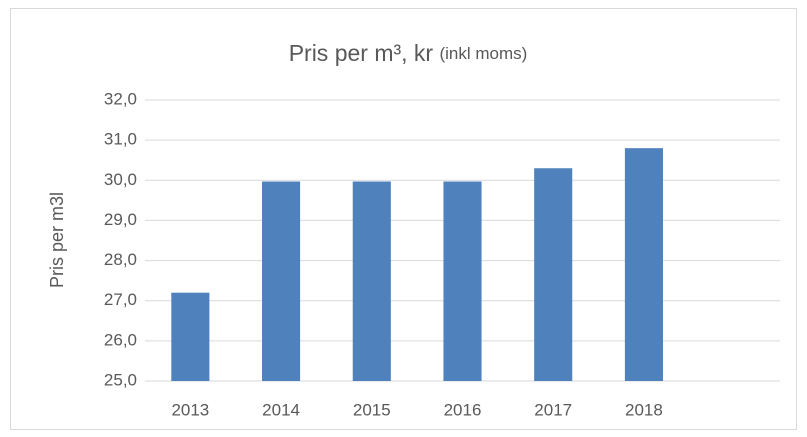 Image resolution: width=807 pixels, height=437 pixels. What do you see at coordinates (120, 339) in the screenshot?
I see `y-tick-label: 26,0` at bounding box center [120, 339].